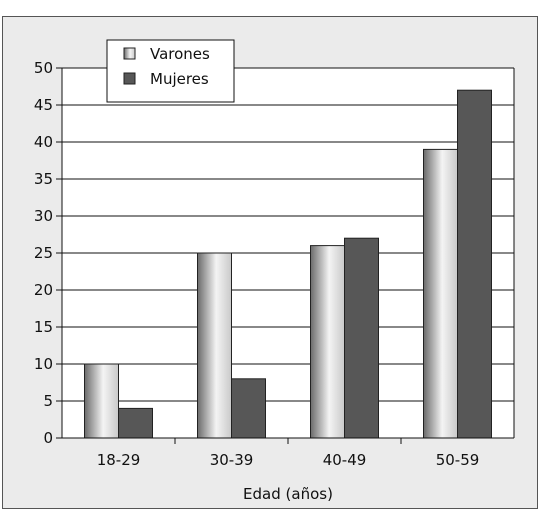  Describe the element at coordinates (43, 68) in the screenshot. I see `y-tick-label: 50` at that location.